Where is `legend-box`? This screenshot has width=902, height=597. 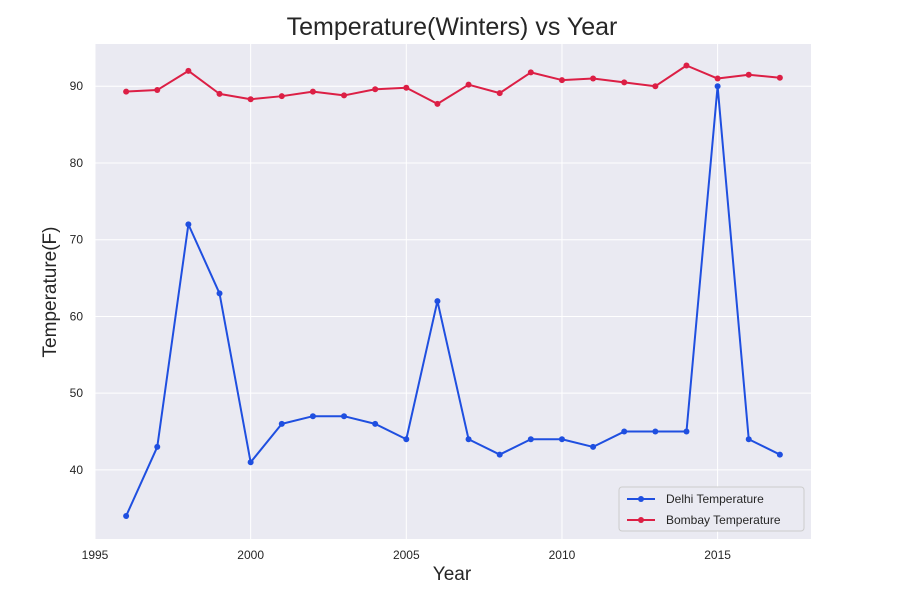
legend-box is located at coordinates (711, 509).